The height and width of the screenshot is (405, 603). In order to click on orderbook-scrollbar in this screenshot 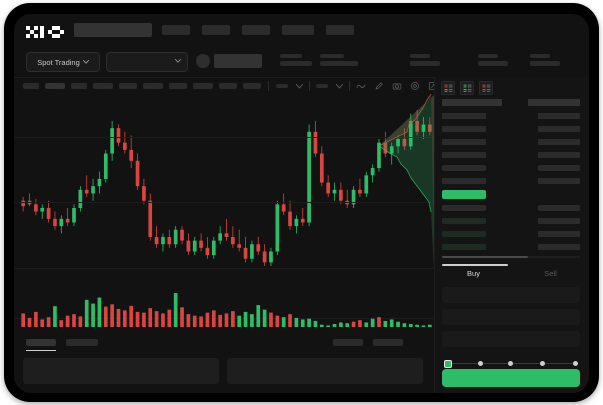, I will do `click(511, 257)`.